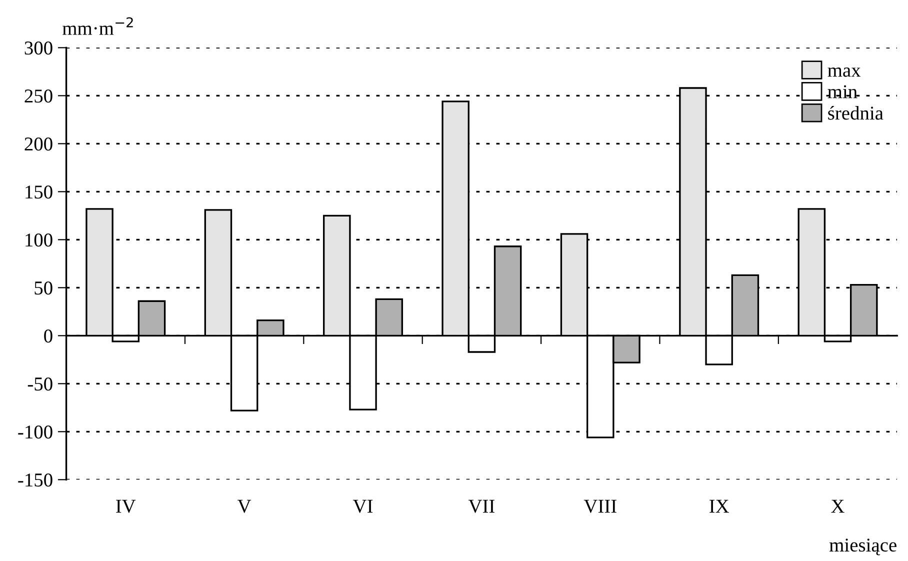 The image size is (908, 561). What do you see at coordinates (862, 547) in the screenshot?
I see `x-axis-title: miesiące` at bounding box center [862, 547].